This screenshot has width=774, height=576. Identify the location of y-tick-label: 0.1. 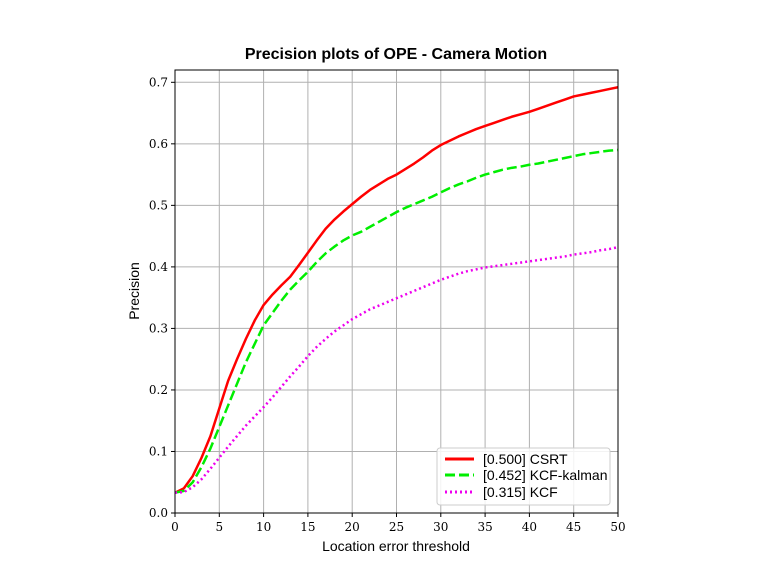
(158, 451).